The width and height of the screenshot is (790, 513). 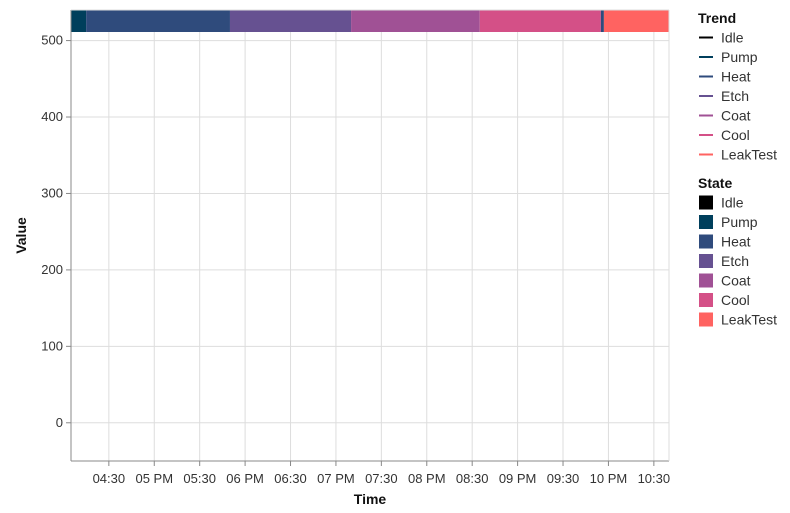 I want to click on x-tick-label: 08 PM, so click(x=427, y=478).